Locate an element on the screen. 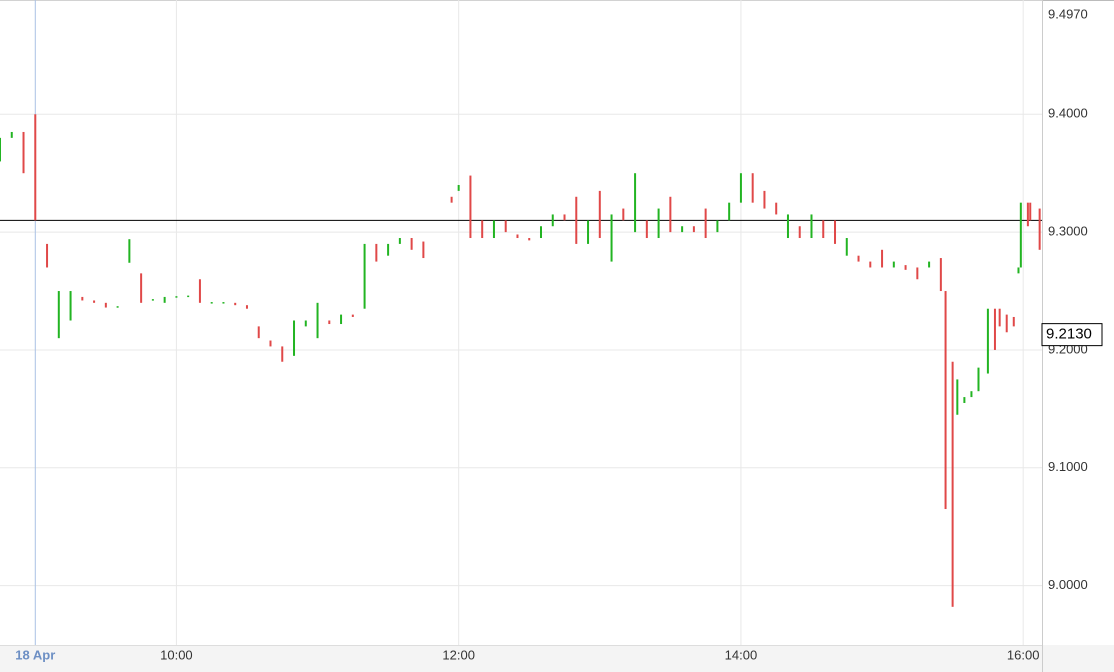 This screenshot has height=672, width=1114. x-tick-label: 16:00 is located at coordinates (1023, 654).